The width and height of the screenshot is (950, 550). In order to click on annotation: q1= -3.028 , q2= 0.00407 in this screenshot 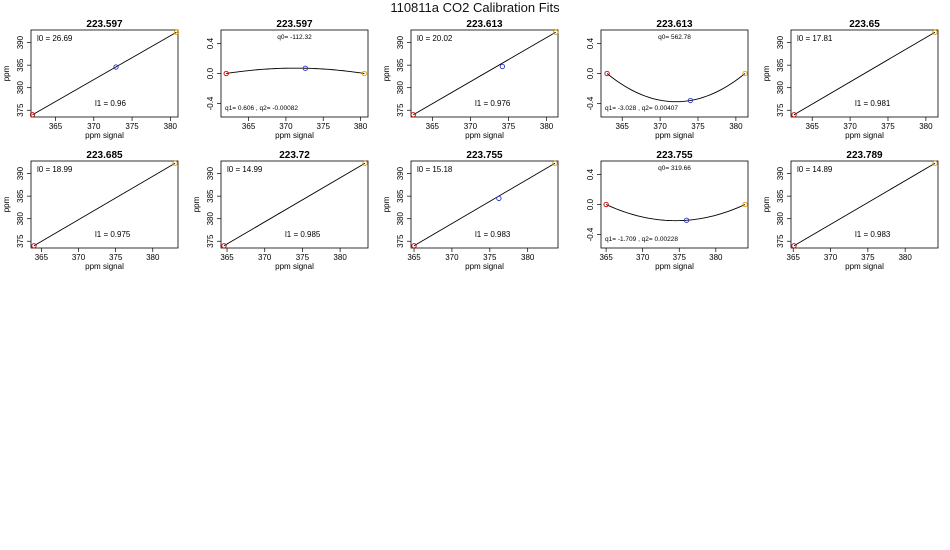, I will do `click(641, 108)`.